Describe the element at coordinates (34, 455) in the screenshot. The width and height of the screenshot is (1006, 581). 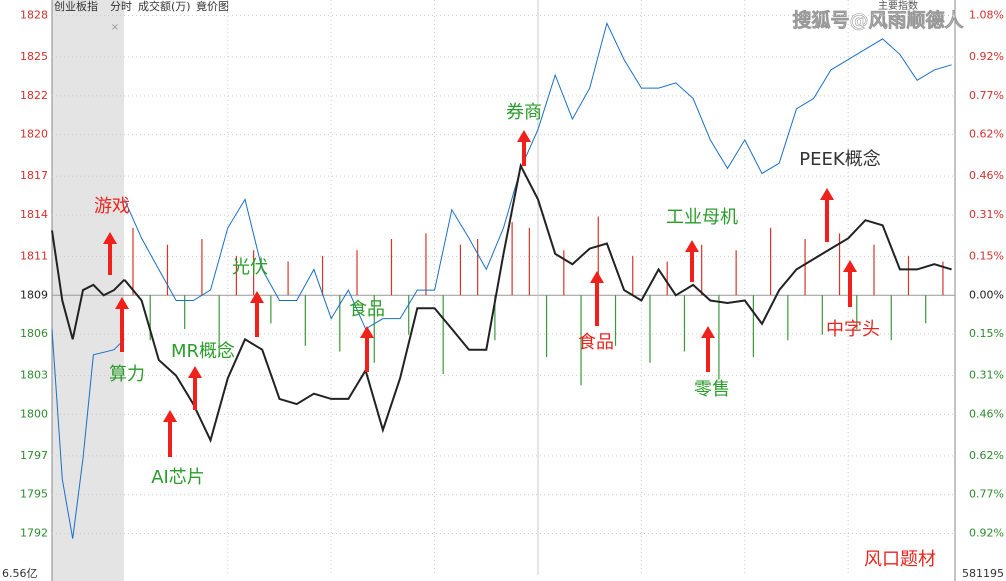
I see `y2-tick-label: 1797` at that location.